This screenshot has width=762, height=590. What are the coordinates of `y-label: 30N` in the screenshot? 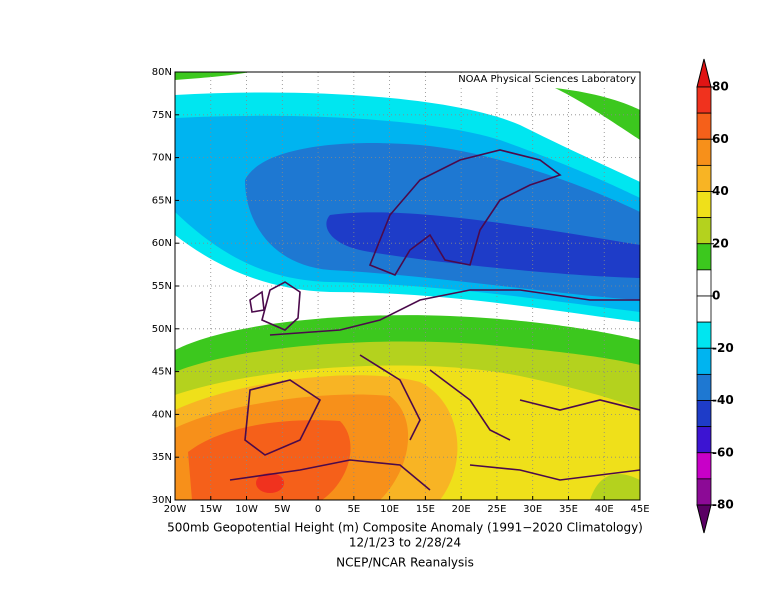 It's located at (162, 500).